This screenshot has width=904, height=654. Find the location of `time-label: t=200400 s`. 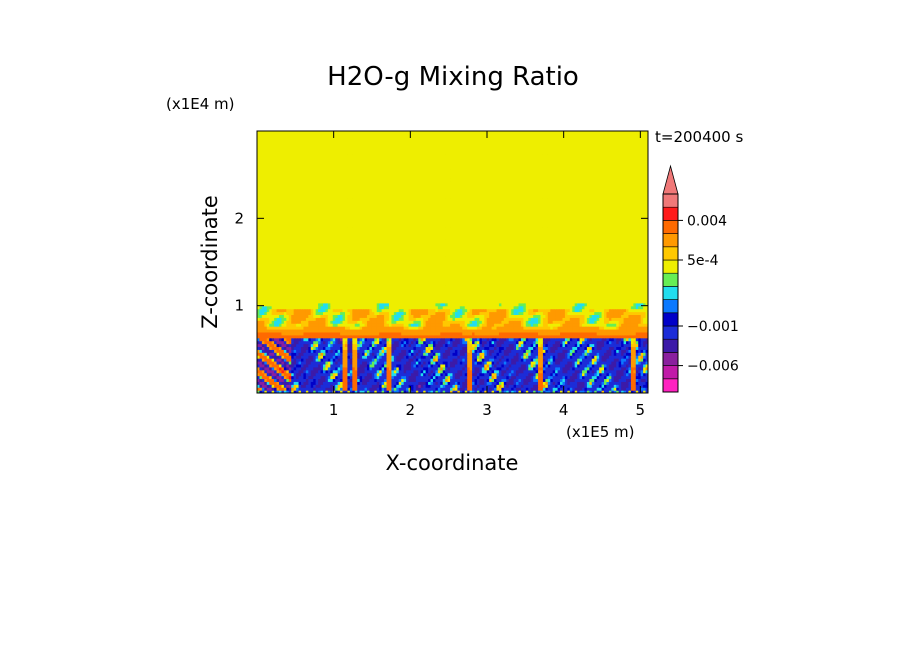

time-label: t=200400 s is located at coordinates (699, 137).